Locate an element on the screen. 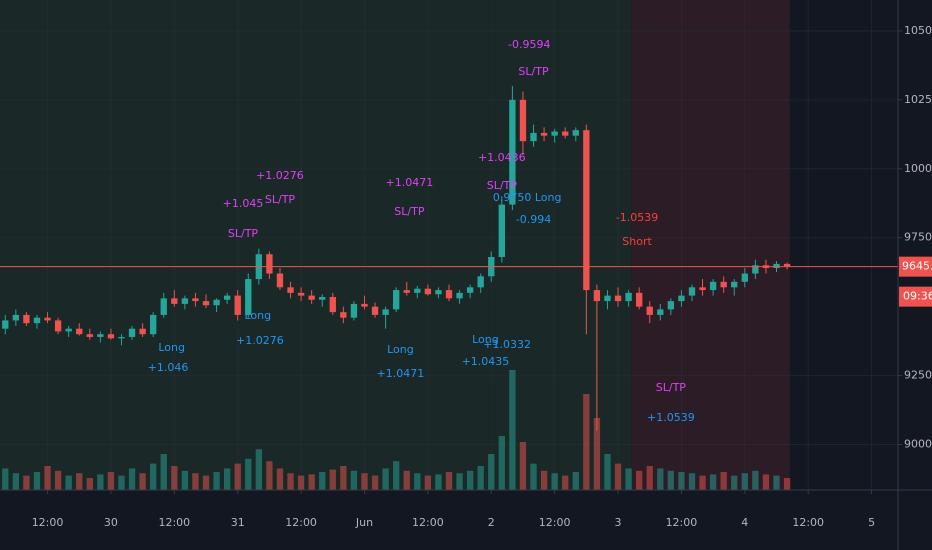 This screenshot has height=550, width=932. y-tick-label: 10500.0 is located at coordinates (918, 30).